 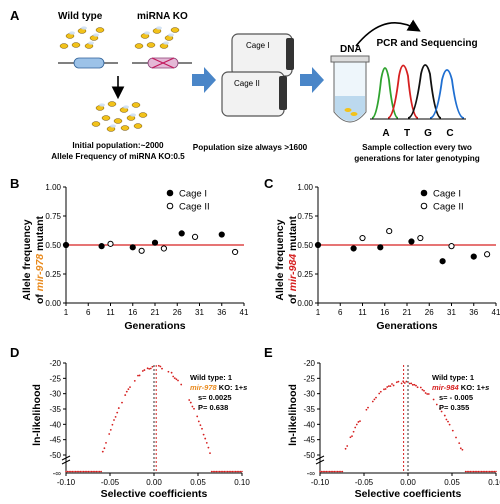 I want to click on x-tick-label: 26, so click(x=177, y=312).